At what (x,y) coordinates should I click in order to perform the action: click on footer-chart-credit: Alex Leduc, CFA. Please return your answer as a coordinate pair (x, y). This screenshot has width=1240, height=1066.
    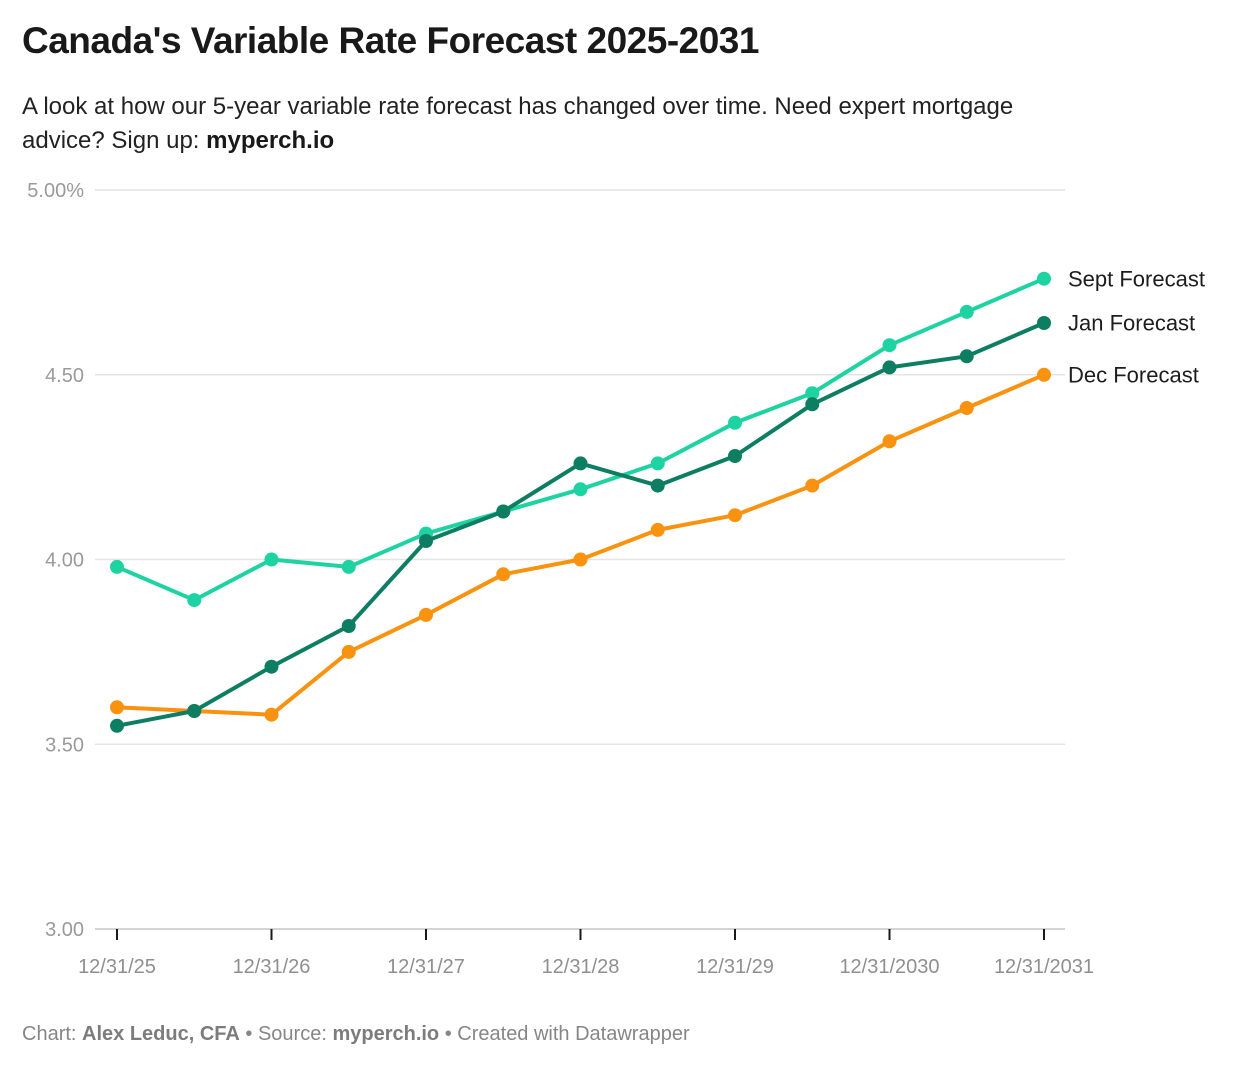
    Looking at the image, I should click on (161, 1034).